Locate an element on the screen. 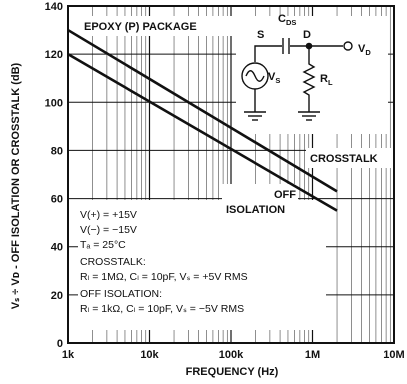 The height and width of the screenshot is (384, 407). off-isolation-label-box is located at coordinates (260, 201).